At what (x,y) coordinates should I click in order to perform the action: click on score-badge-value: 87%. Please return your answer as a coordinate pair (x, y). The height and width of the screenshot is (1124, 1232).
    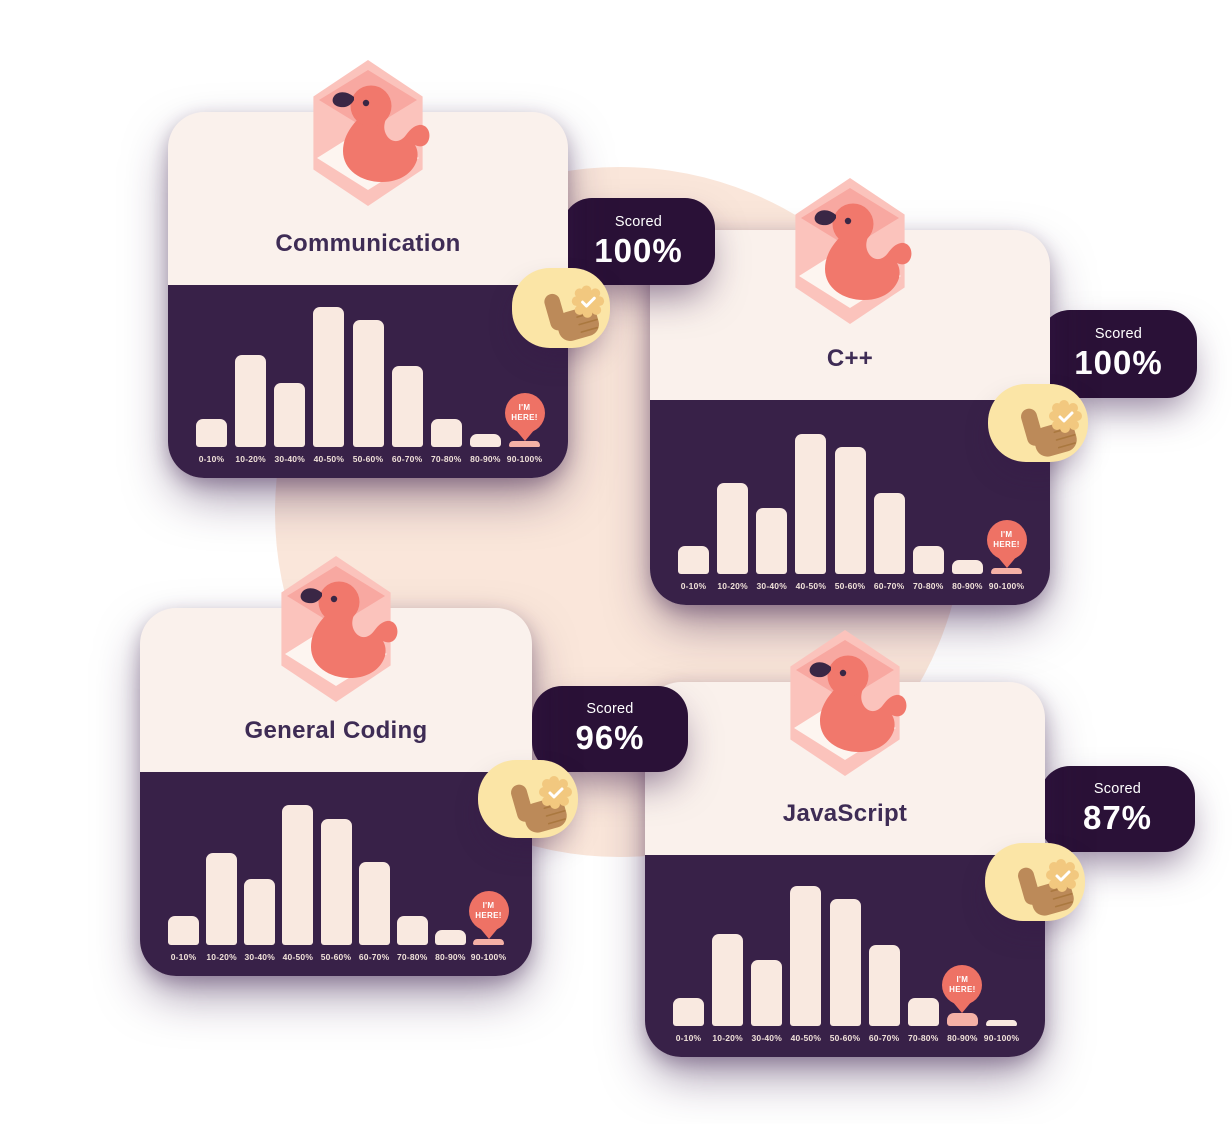
    Looking at the image, I should click on (1117, 817).